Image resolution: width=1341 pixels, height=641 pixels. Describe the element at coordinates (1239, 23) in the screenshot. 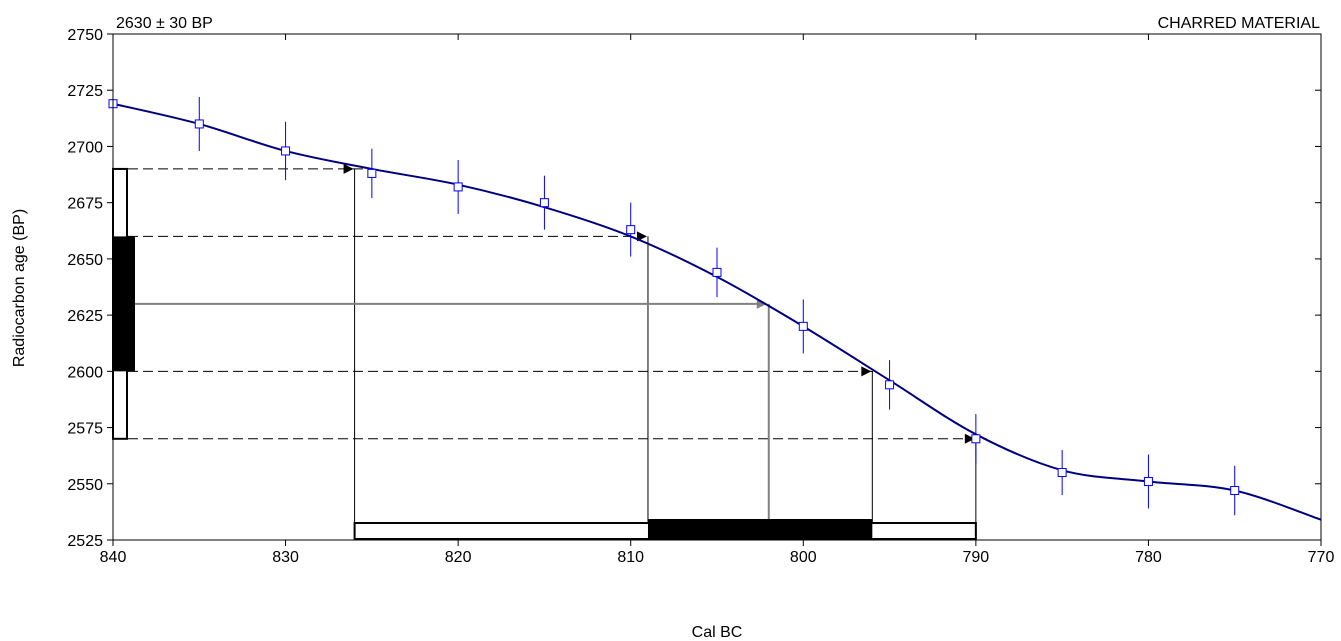

I see `material-label: CHARRED MATERIAL` at that location.